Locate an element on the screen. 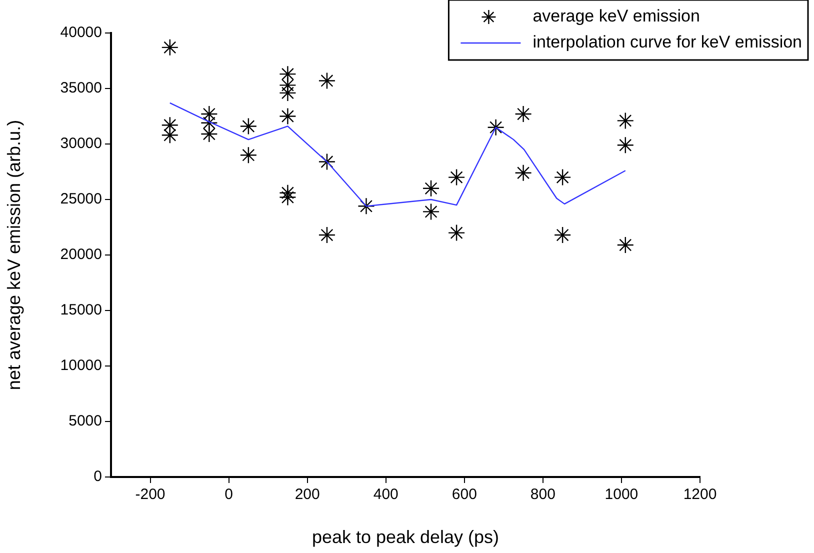  legend-label: average keV emission is located at coordinates (616, 16).